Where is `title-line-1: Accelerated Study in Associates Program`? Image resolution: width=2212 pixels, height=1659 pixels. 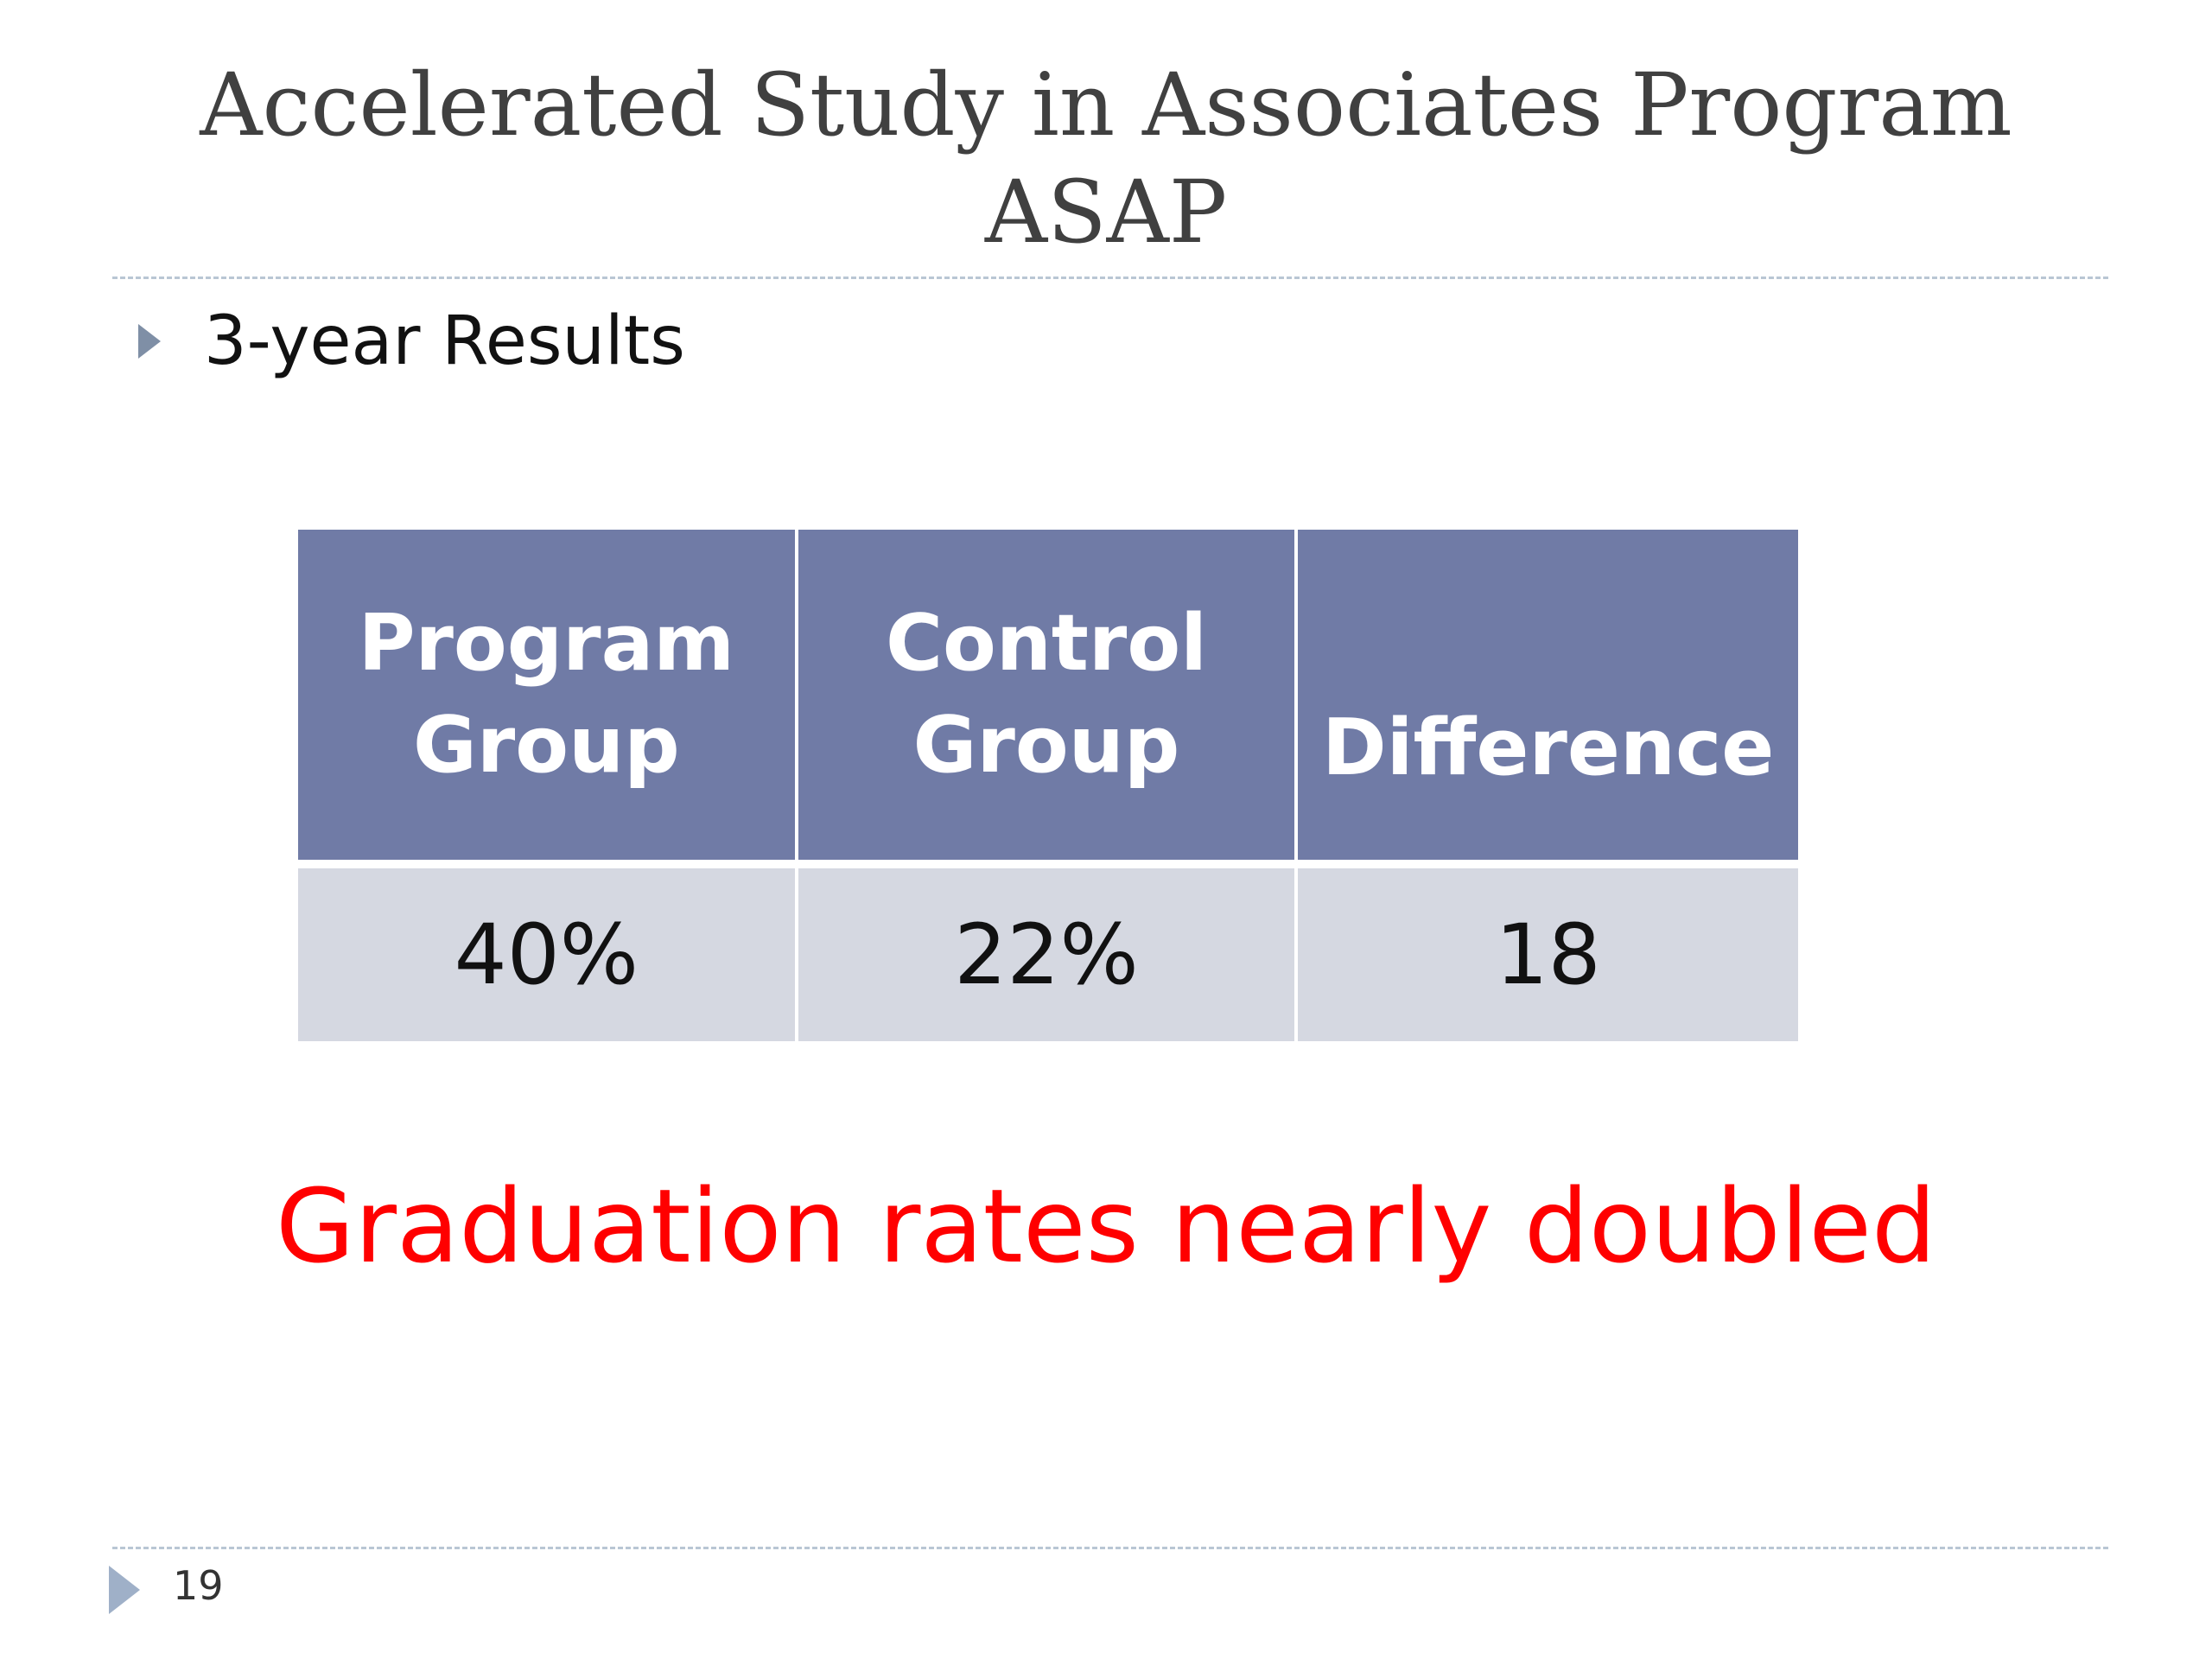 title-line-1: Accelerated Study in Associates Program is located at coordinates (1106, 105).